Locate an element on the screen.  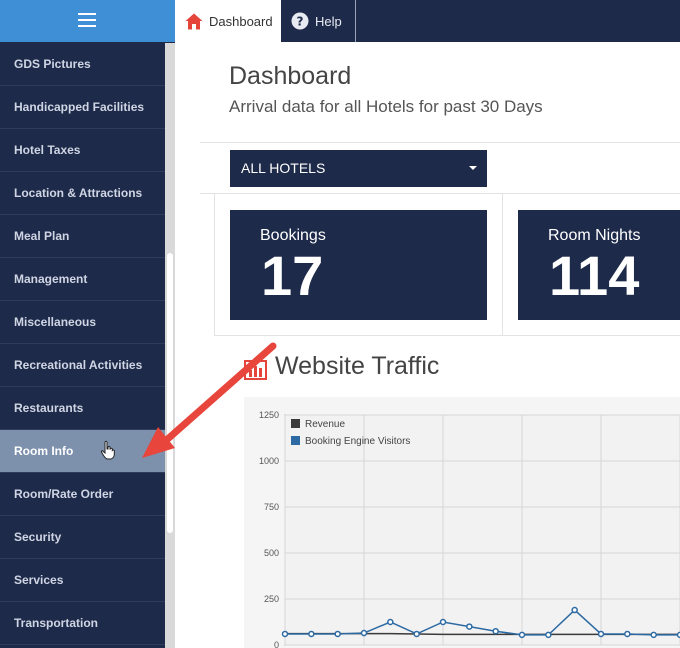
sidebar-item-room-rate-order: Room/Rate Order is located at coordinates (82, 494).